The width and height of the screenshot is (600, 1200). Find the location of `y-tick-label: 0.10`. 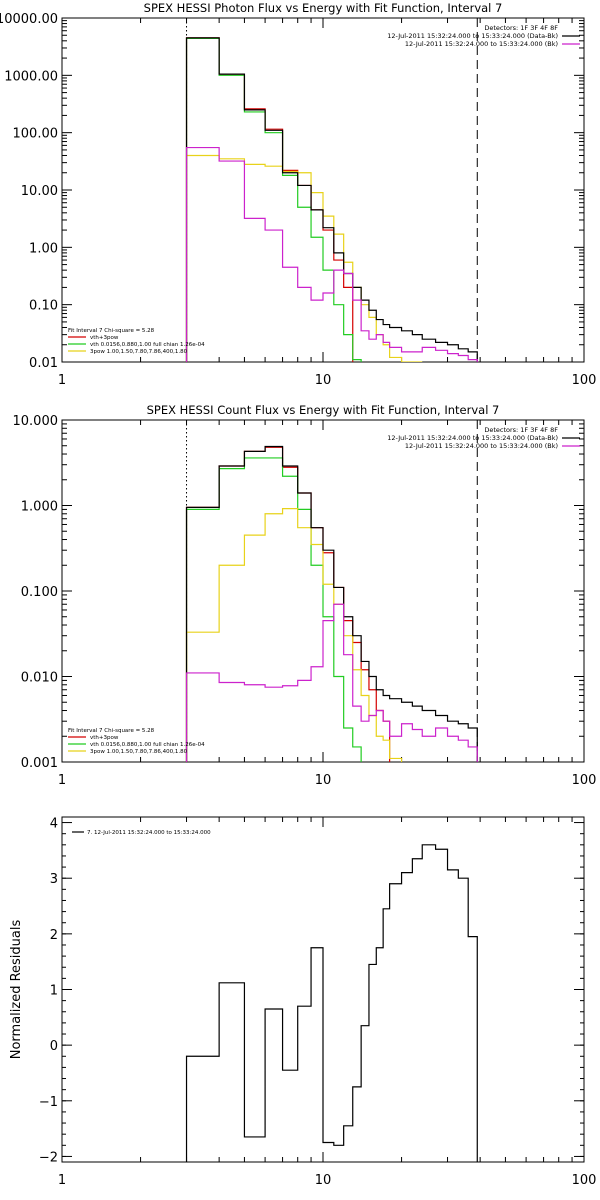

y-tick-label: 0.10 is located at coordinates (43, 306).